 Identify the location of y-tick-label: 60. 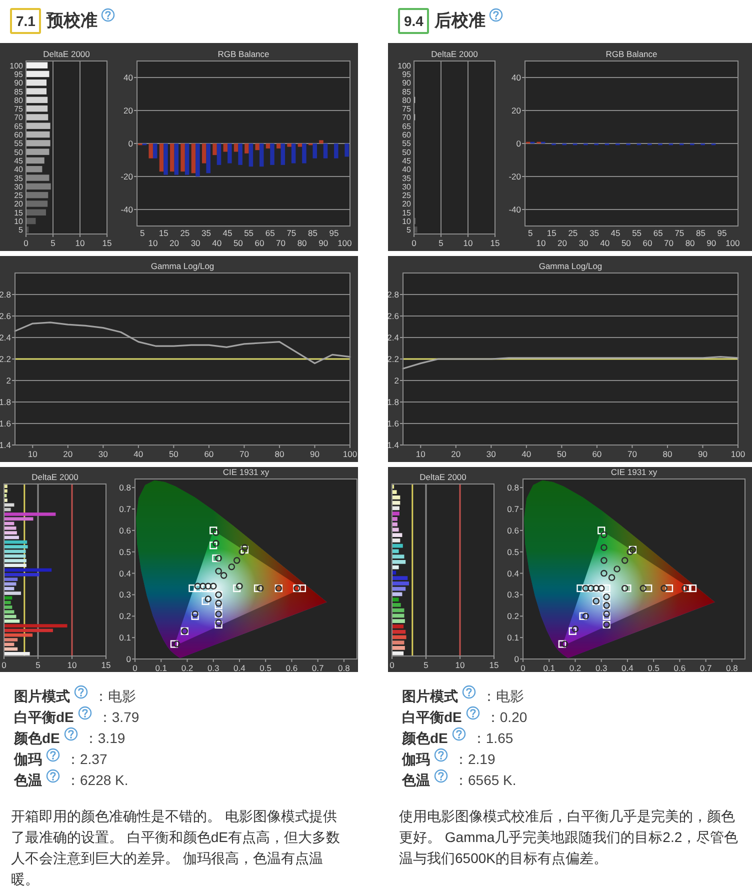
(19, 135).